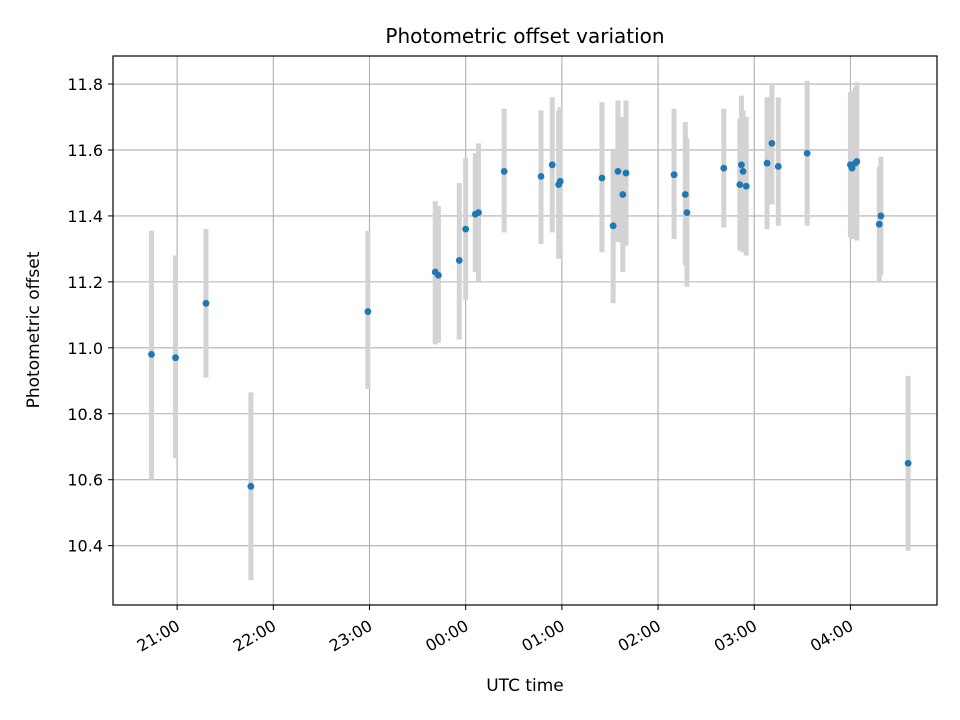  I want to click on y-tick-label: 10.8, so click(85, 414).